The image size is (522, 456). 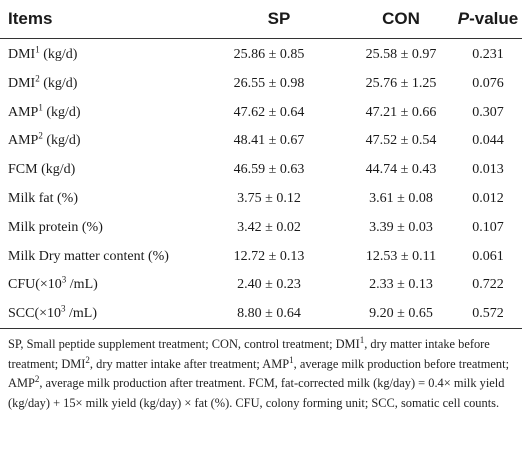 What do you see at coordinates (362, 339) in the screenshot?
I see `footnote-sup1: 1` at bounding box center [362, 339].